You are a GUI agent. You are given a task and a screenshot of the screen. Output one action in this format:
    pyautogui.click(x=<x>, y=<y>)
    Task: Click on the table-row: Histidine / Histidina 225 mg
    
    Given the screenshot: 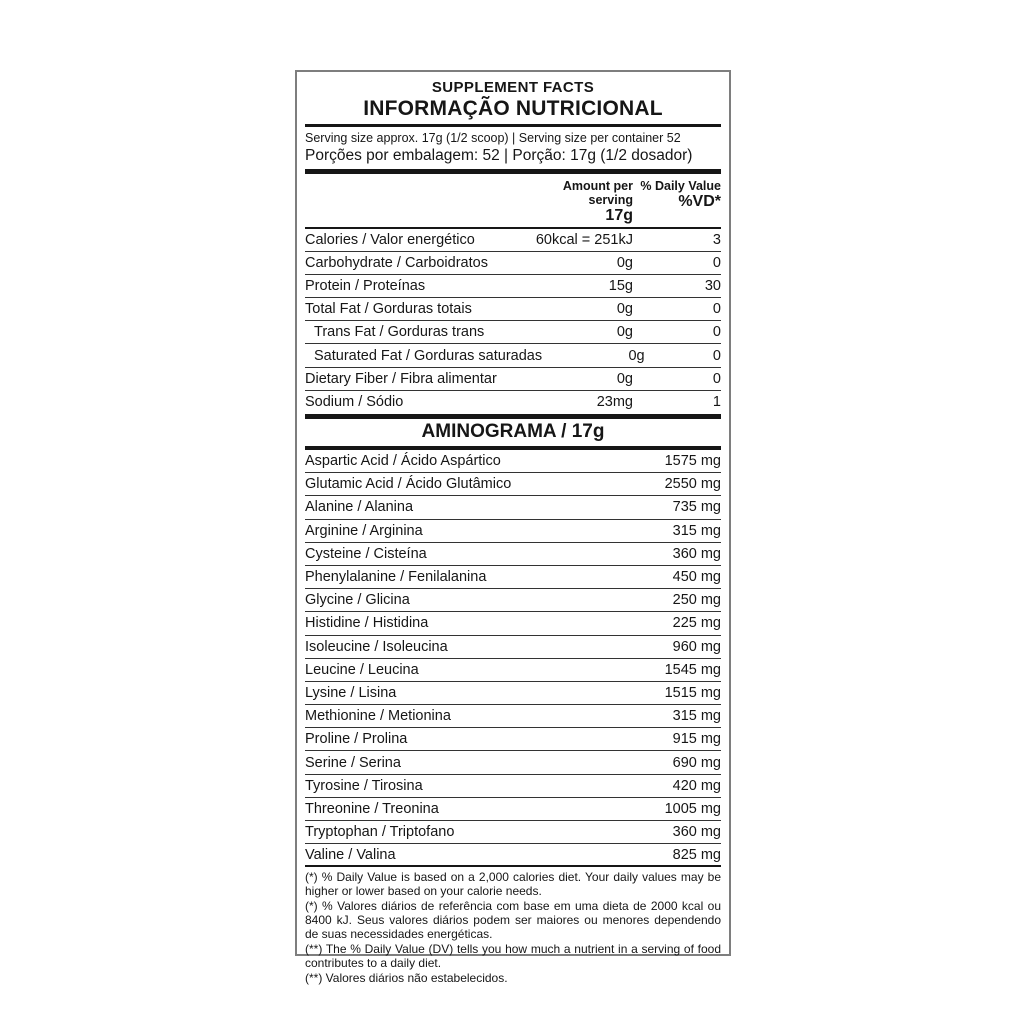 What is the action you would take?
    pyautogui.click(x=513, y=624)
    